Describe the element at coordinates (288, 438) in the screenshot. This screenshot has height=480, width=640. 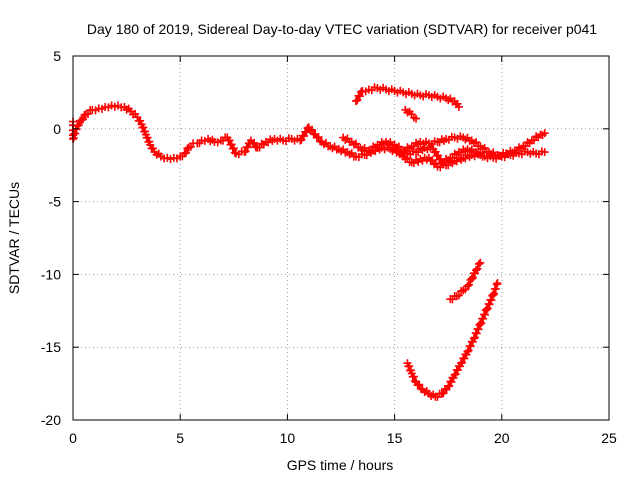
I see `x-tick-label: 10` at that location.